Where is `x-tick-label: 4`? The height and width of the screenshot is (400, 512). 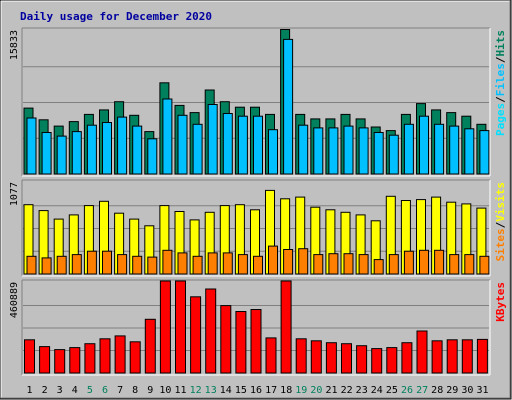 x-tick-label: 4 is located at coordinates (75, 390).